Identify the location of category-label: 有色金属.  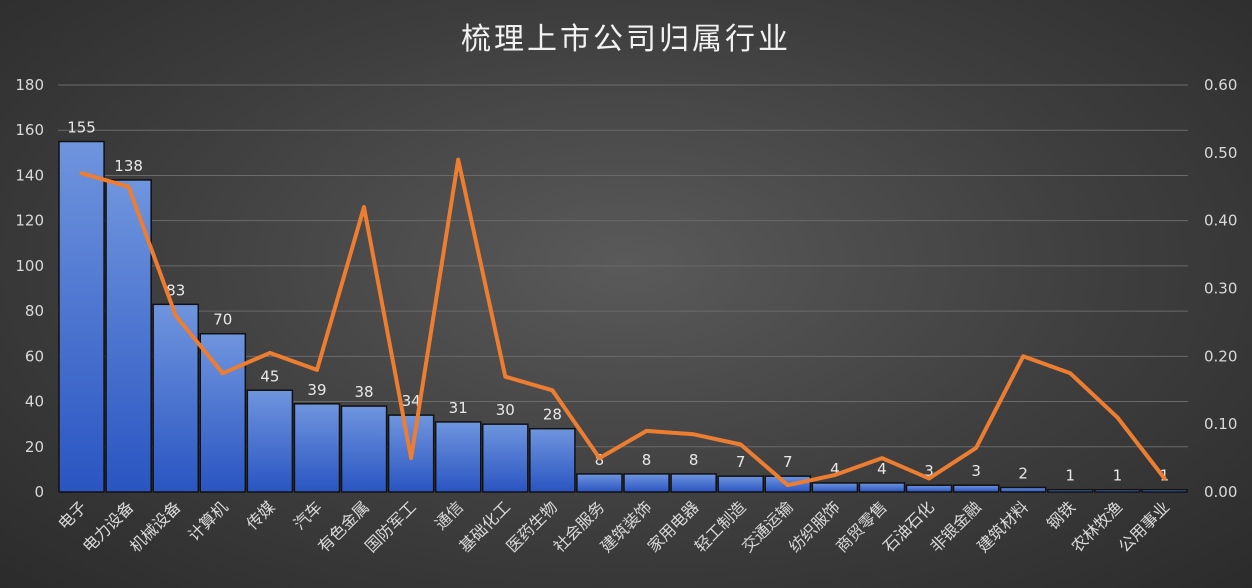
(343, 526).